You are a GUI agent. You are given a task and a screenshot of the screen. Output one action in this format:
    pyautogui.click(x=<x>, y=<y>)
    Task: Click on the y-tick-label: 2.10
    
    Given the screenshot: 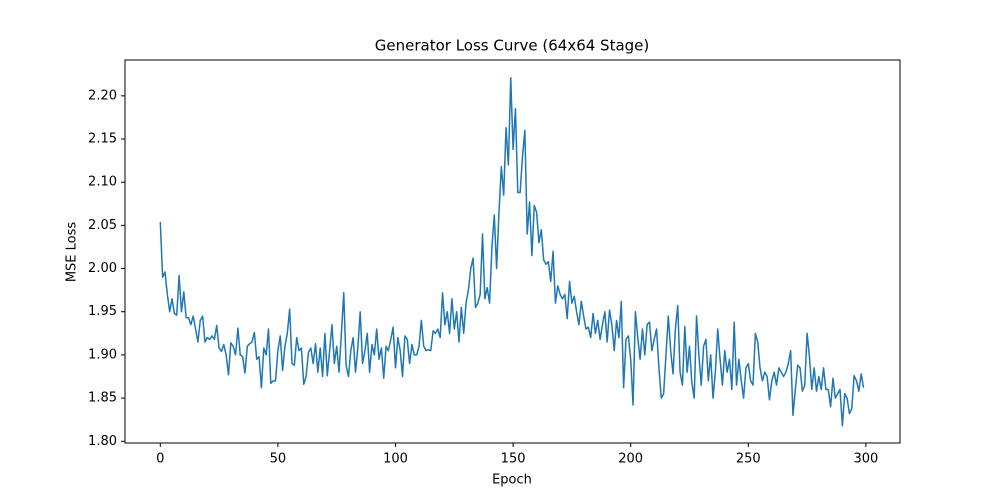 What is the action you would take?
    pyautogui.click(x=102, y=182)
    